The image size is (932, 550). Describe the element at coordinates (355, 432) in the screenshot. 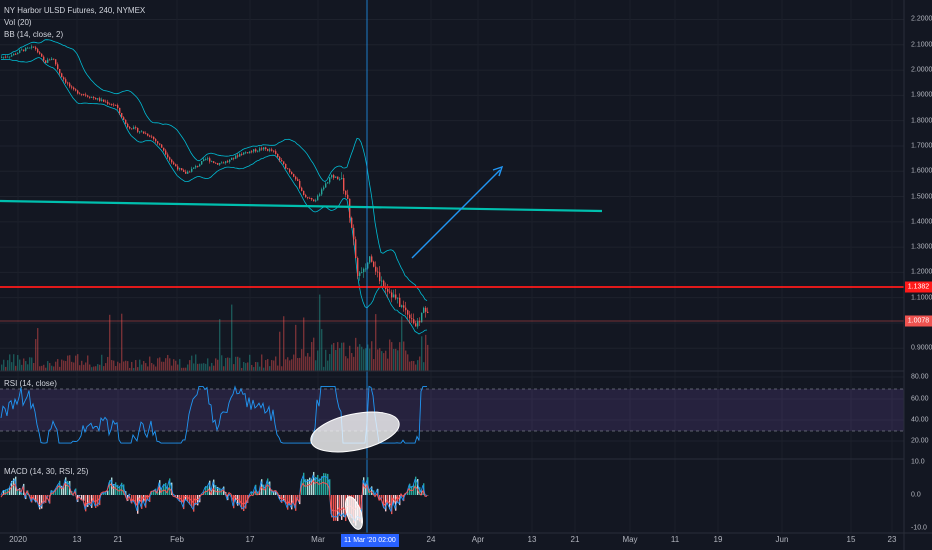

I see `rsi-highlight-ellipse` at that location.